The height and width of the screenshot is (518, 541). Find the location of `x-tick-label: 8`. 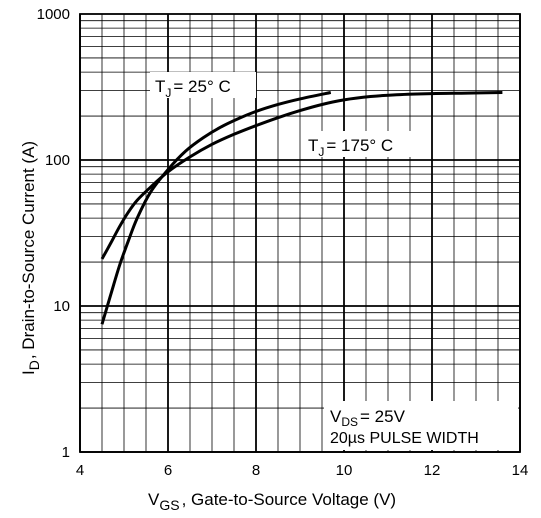

x-tick-label: 8 is located at coordinates (256, 470).